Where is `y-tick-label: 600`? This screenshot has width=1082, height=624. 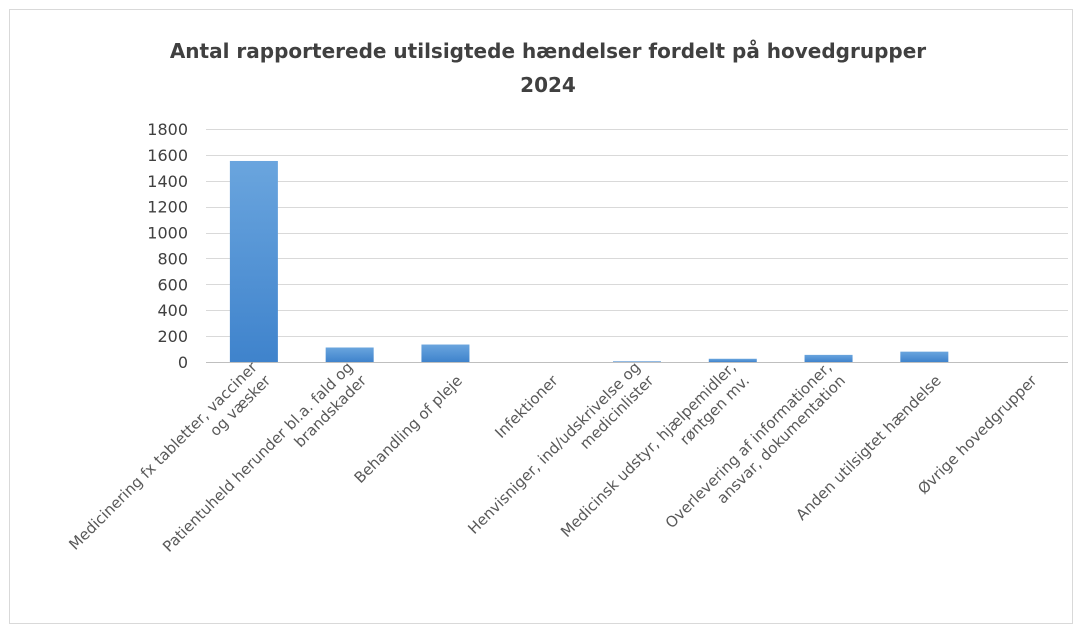
y-tick-label: 600 is located at coordinates (172, 284).